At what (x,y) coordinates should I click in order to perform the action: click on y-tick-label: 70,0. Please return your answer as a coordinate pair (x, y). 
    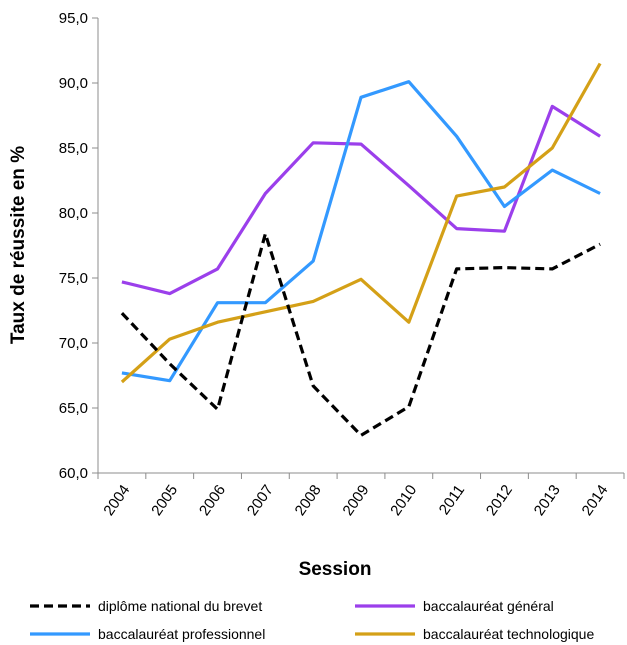
    Looking at the image, I should click on (73, 343).